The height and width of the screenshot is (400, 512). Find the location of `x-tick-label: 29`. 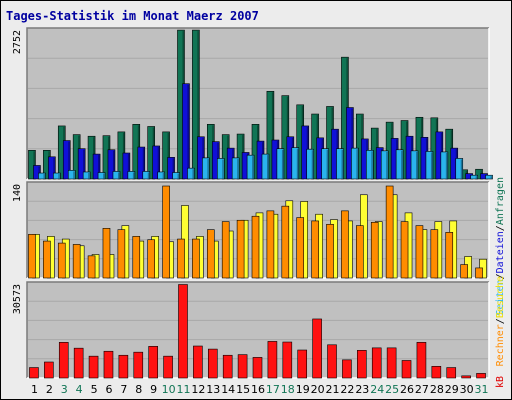

x-tick-label: 29 is located at coordinates (452, 389).